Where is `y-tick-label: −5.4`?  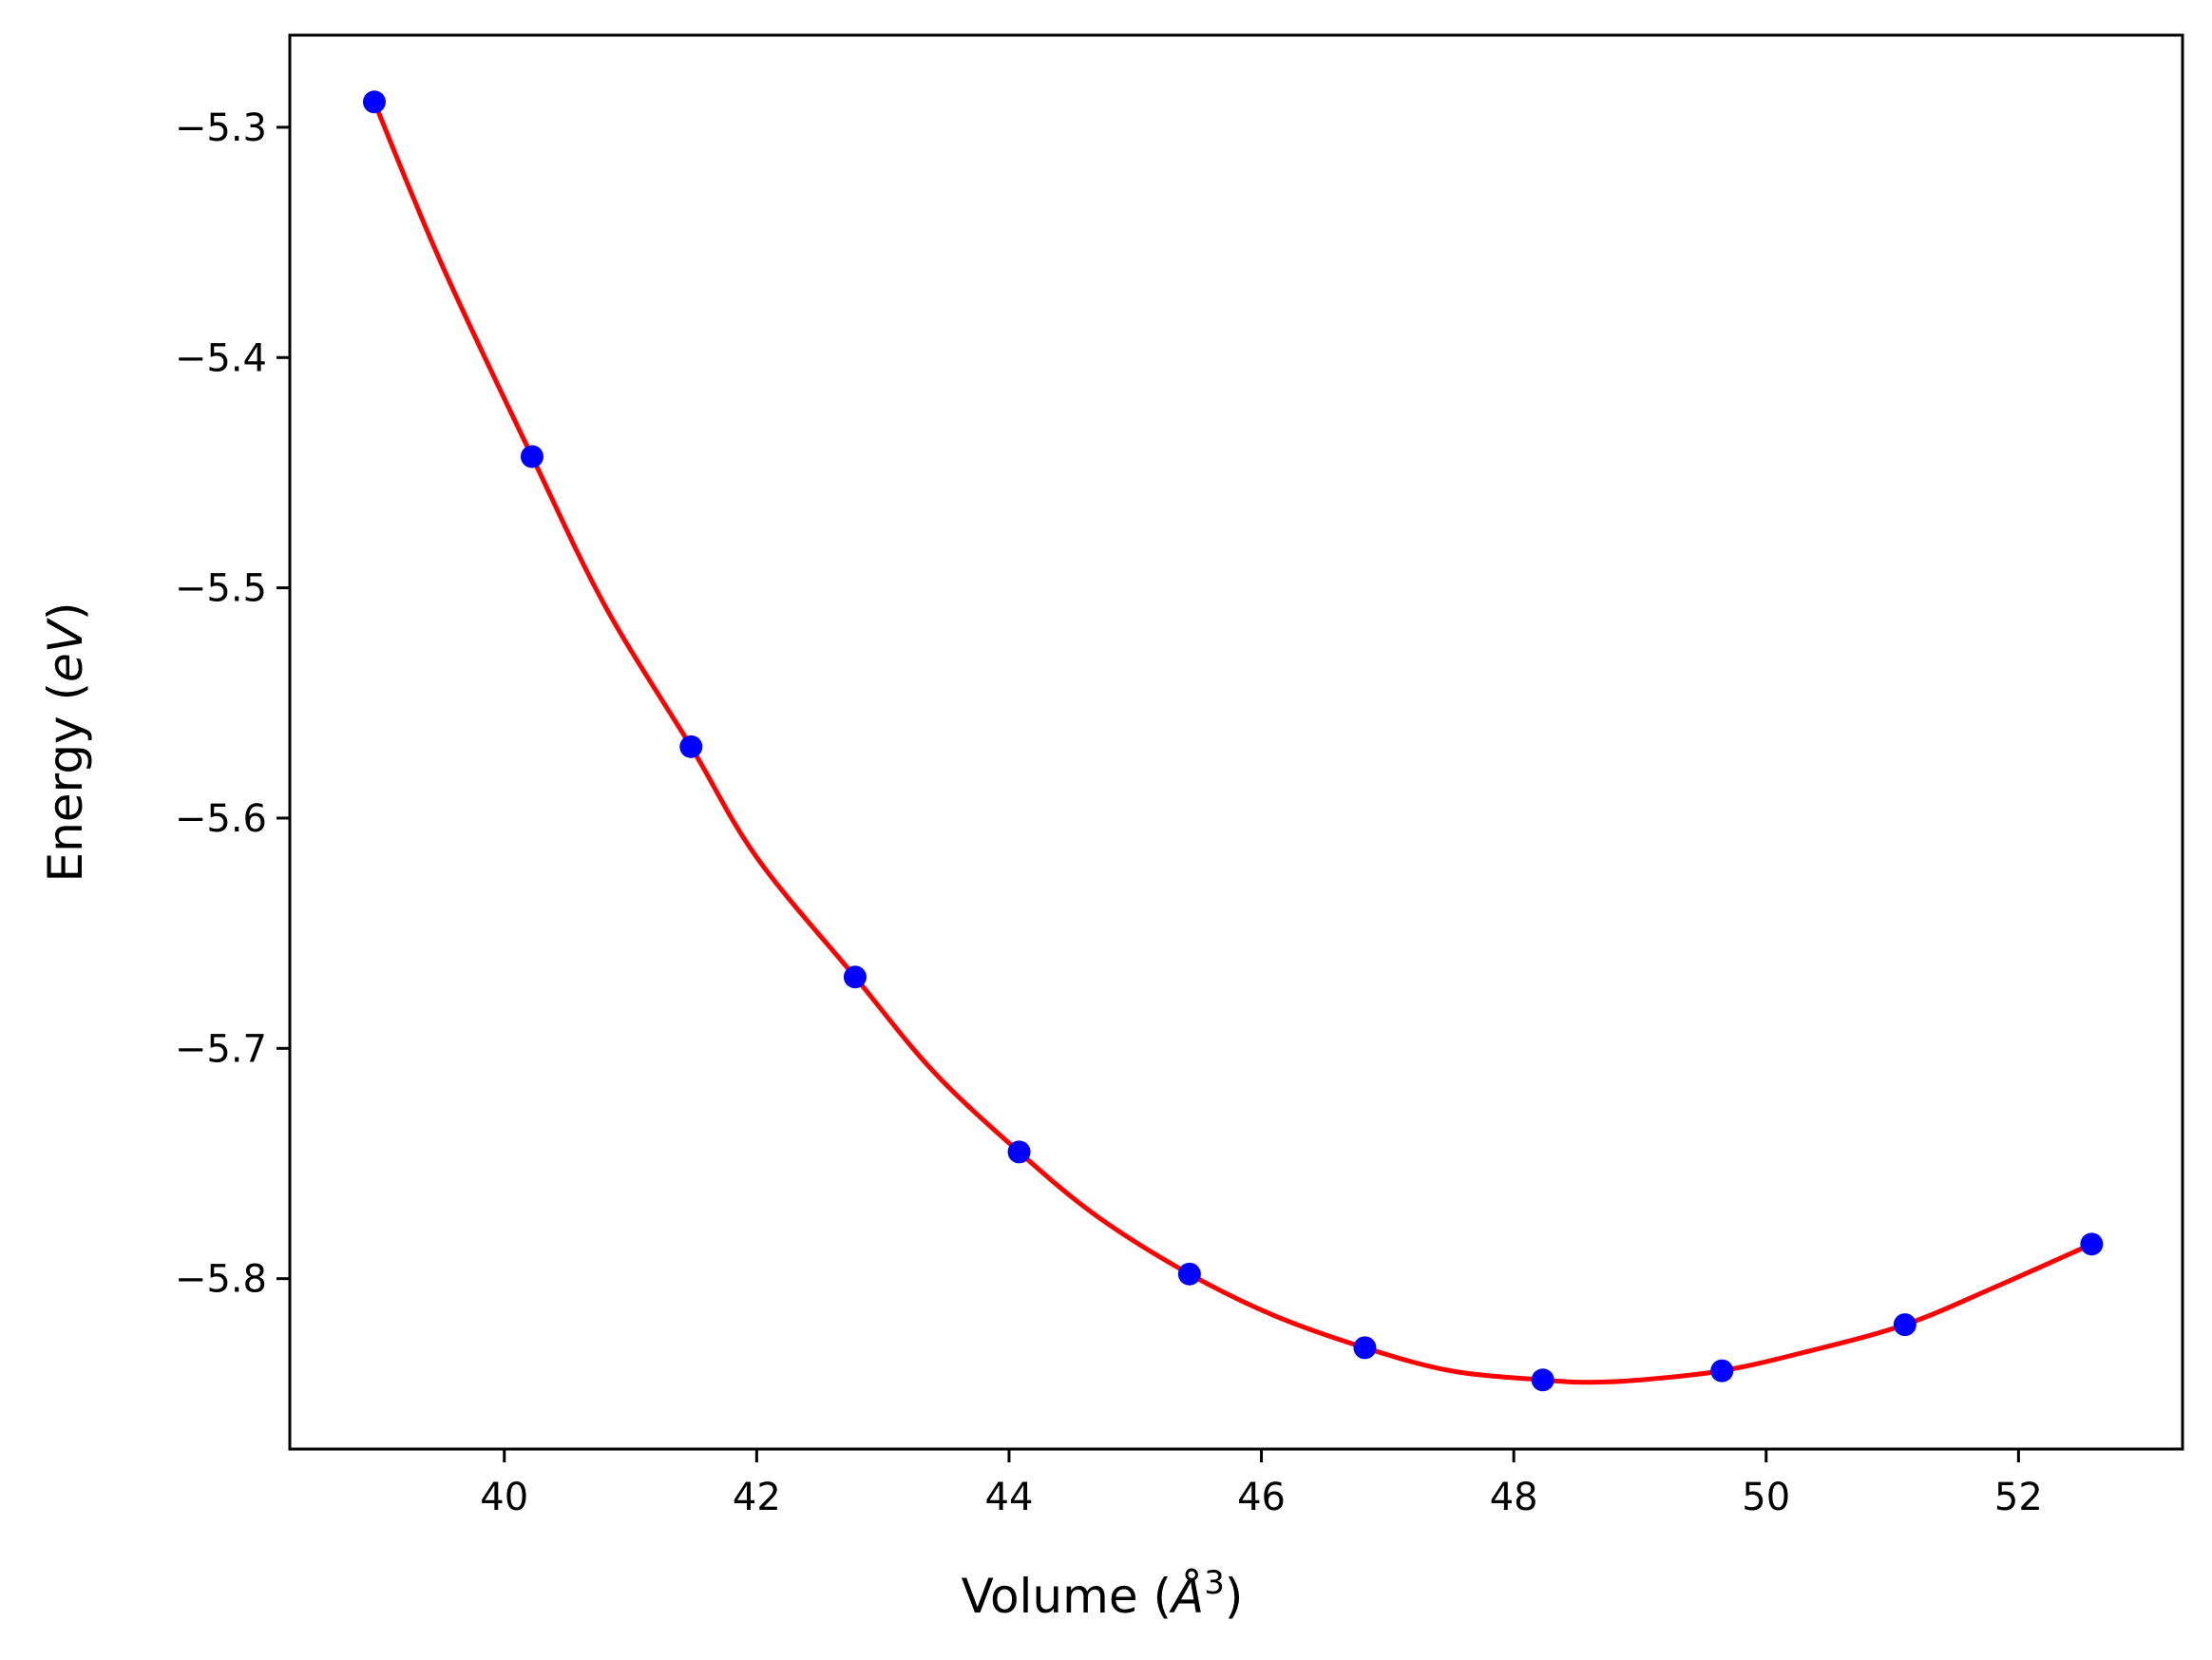
y-tick-label: −5.4 is located at coordinates (221, 358).